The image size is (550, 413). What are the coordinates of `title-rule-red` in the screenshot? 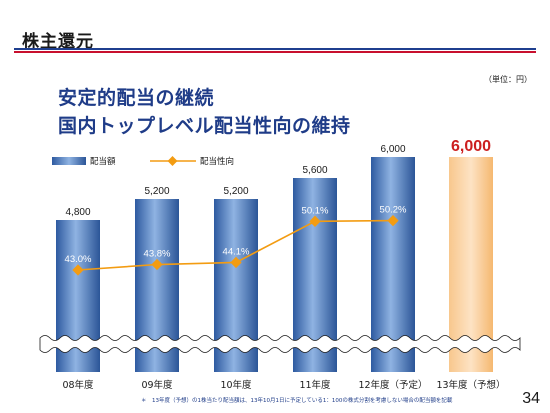 It's located at (275, 52).